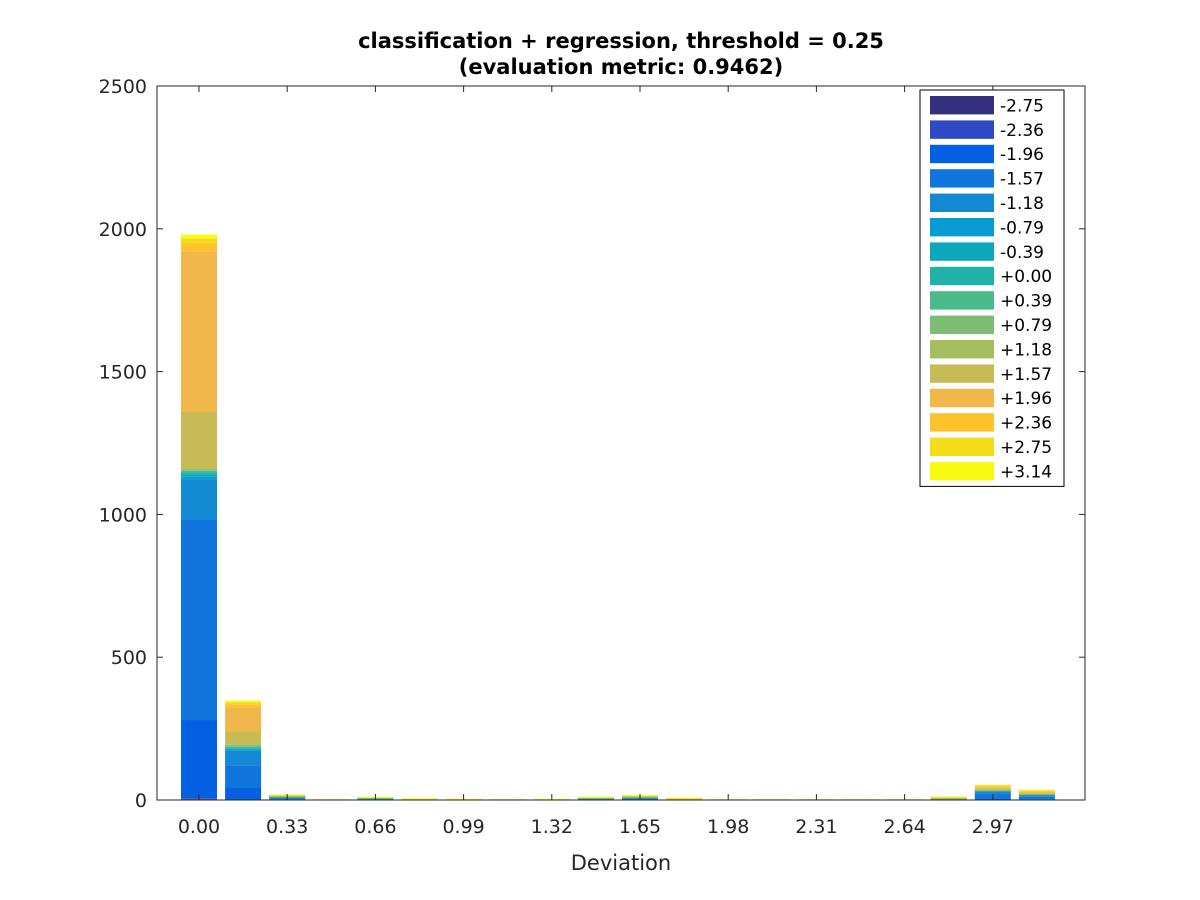 The width and height of the screenshot is (1200, 900). Describe the element at coordinates (123, 515) in the screenshot. I see `y-tick-label-2: 1000` at that location.